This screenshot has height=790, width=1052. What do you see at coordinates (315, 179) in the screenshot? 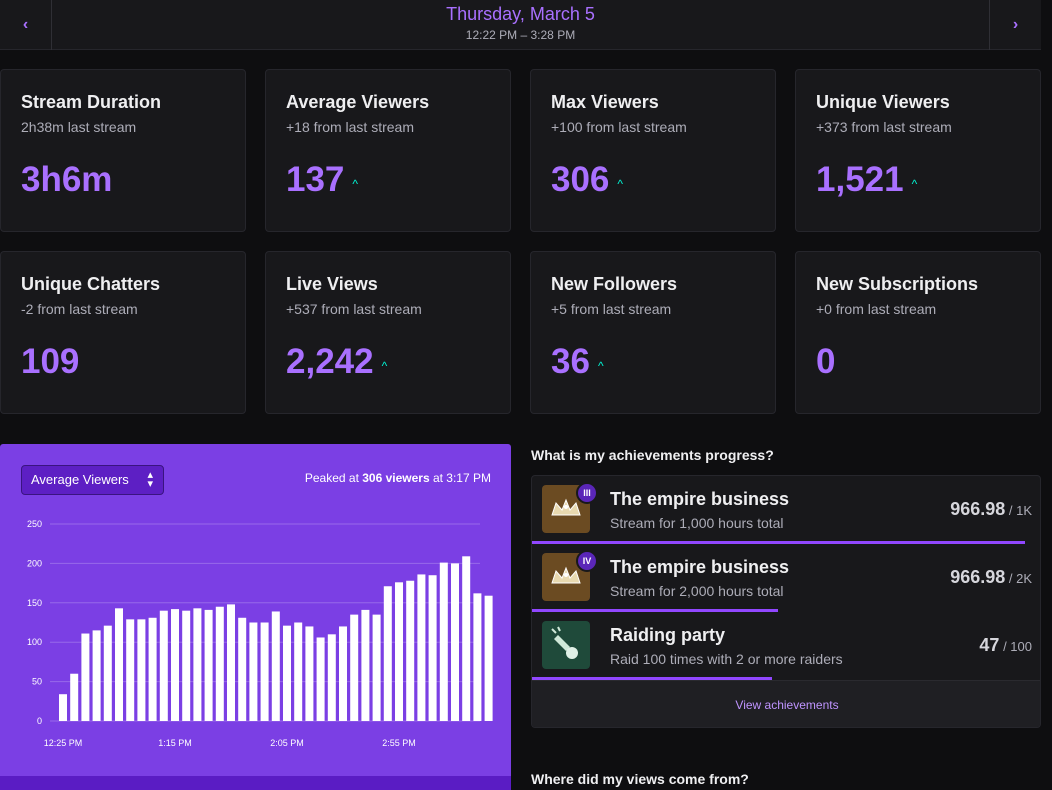
I see `stat-value: 137` at bounding box center [315, 179].